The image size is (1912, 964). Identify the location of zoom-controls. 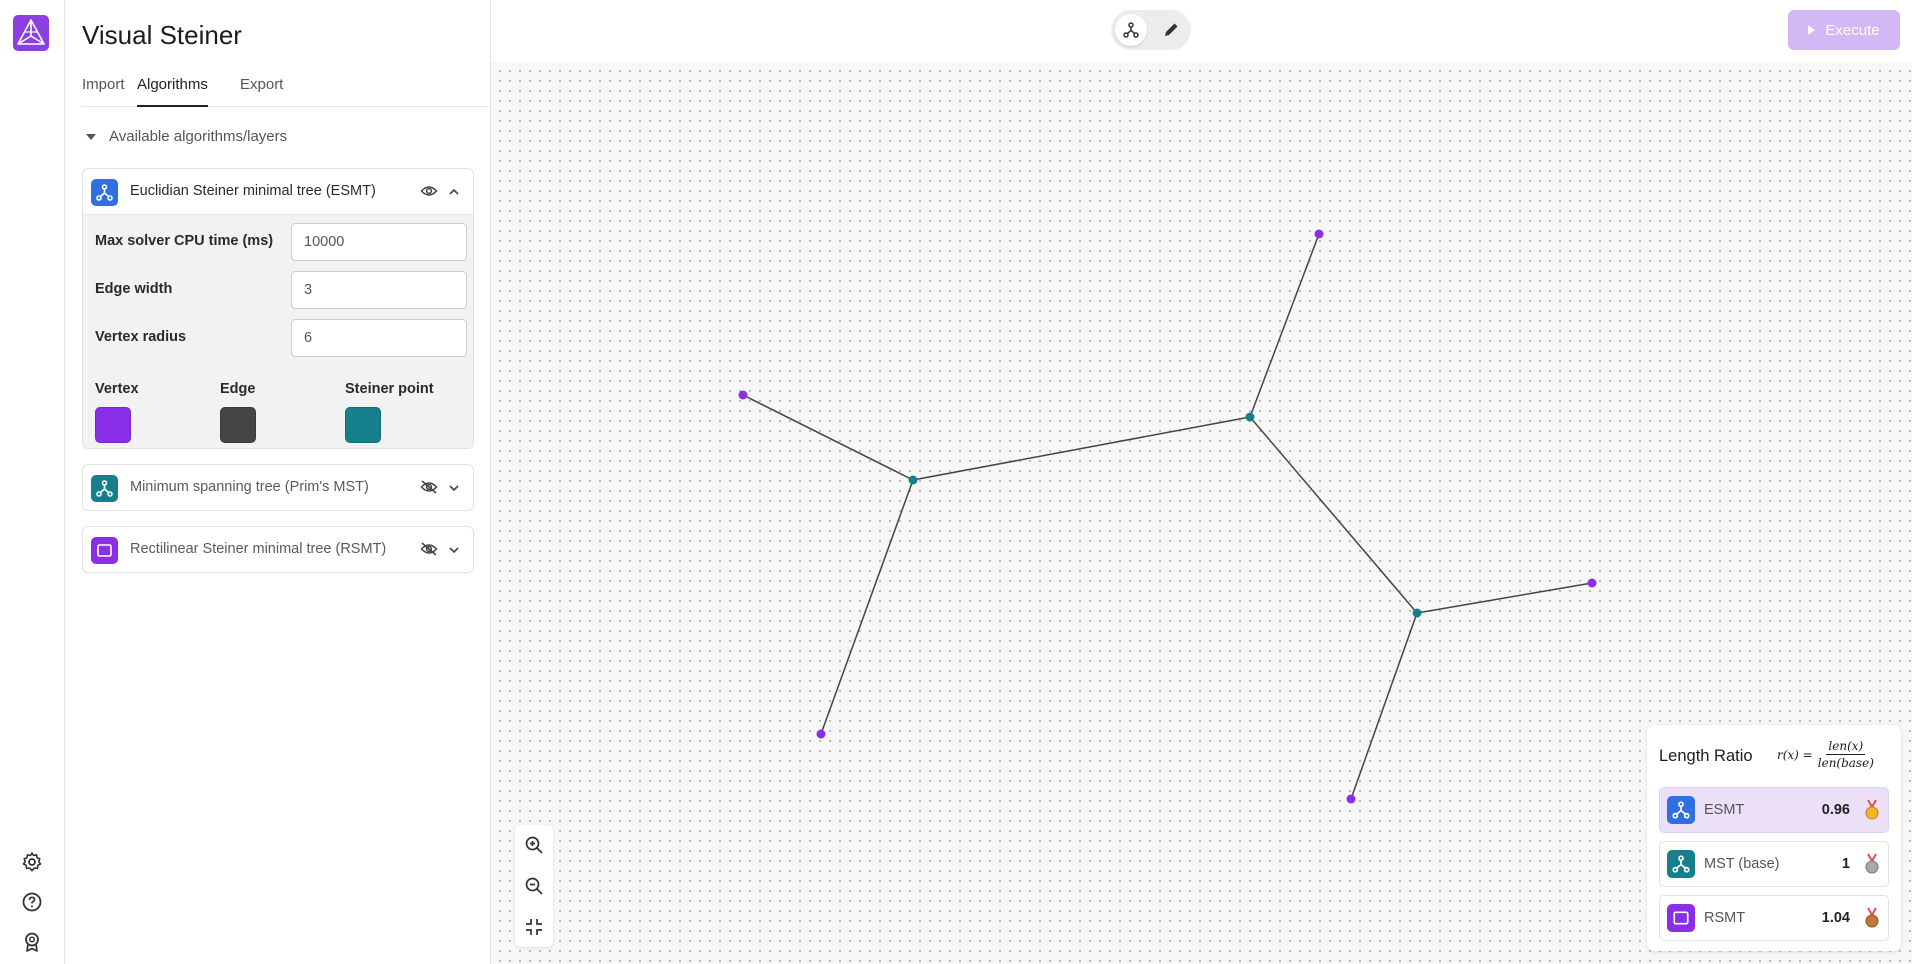
(534, 886).